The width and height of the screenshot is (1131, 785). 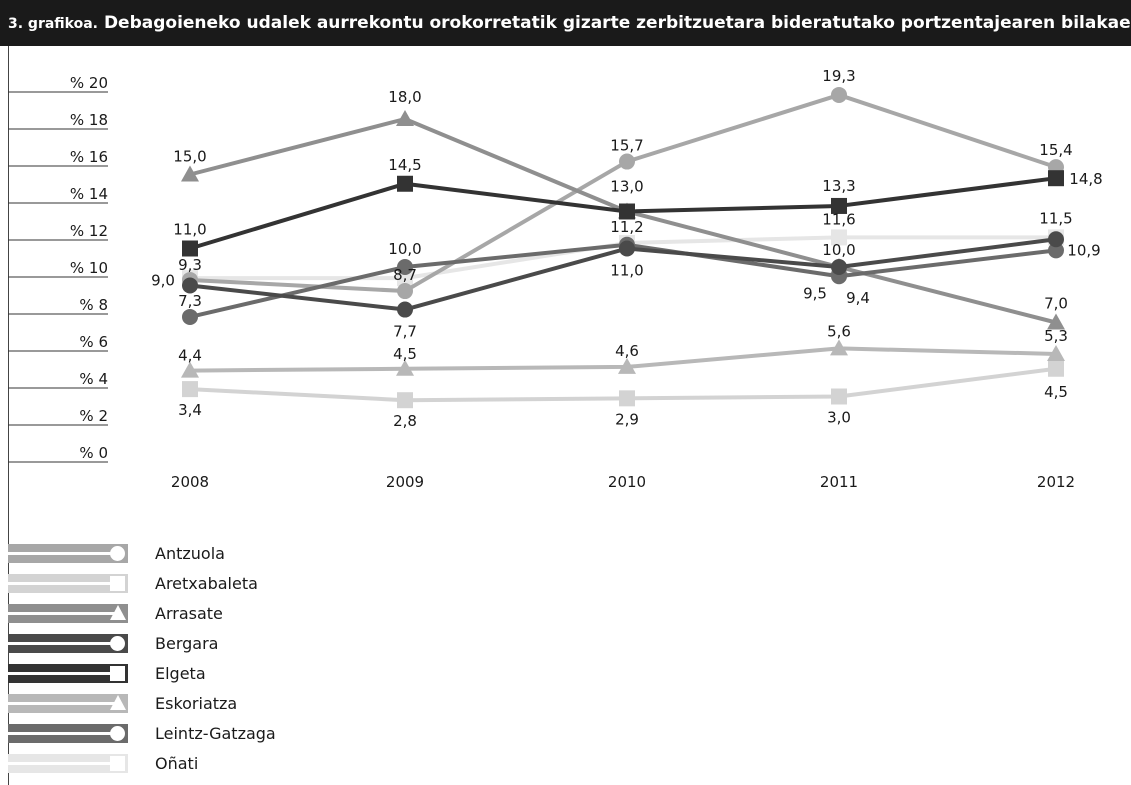 What do you see at coordinates (89, 83) in the screenshot?
I see `y-tick-label: % 20` at bounding box center [89, 83].